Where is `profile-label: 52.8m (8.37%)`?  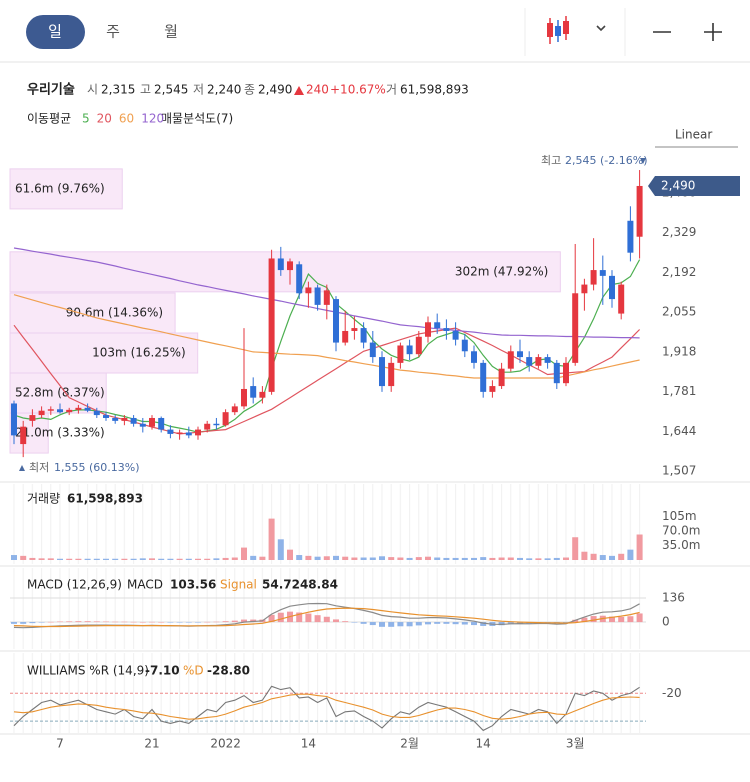 profile-label: 52.8m (8.37%) is located at coordinates (60, 393).